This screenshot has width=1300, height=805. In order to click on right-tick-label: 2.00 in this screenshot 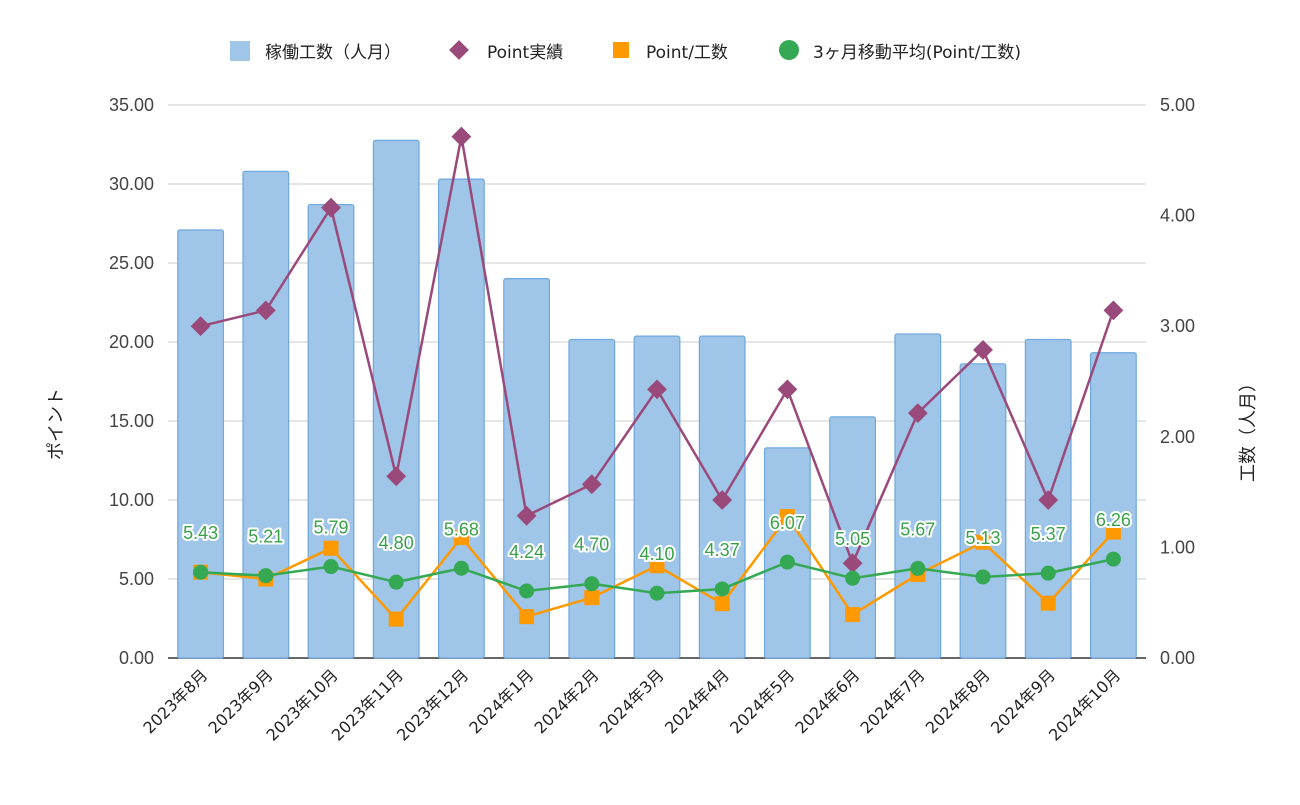, I will do `click(1177, 437)`.